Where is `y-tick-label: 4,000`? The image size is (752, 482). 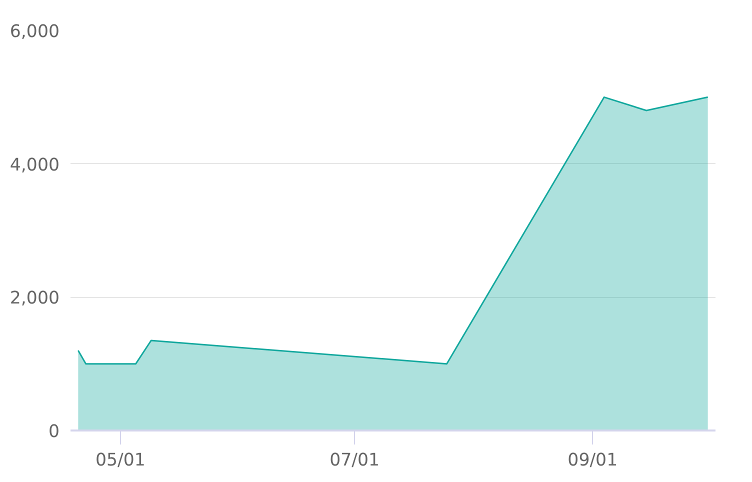
y-tick-label: 4,000 is located at coordinates (35, 165).